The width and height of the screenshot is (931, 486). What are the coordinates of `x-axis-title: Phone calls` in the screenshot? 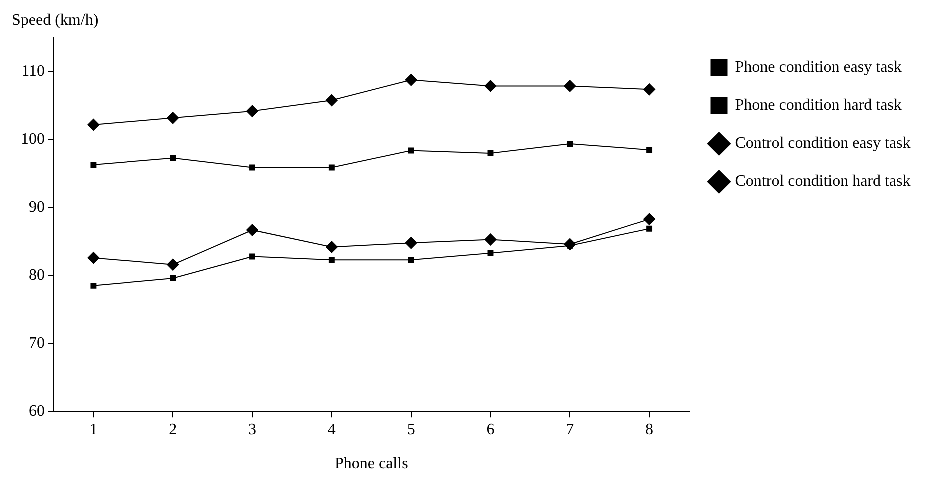 It's located at (371, 464).